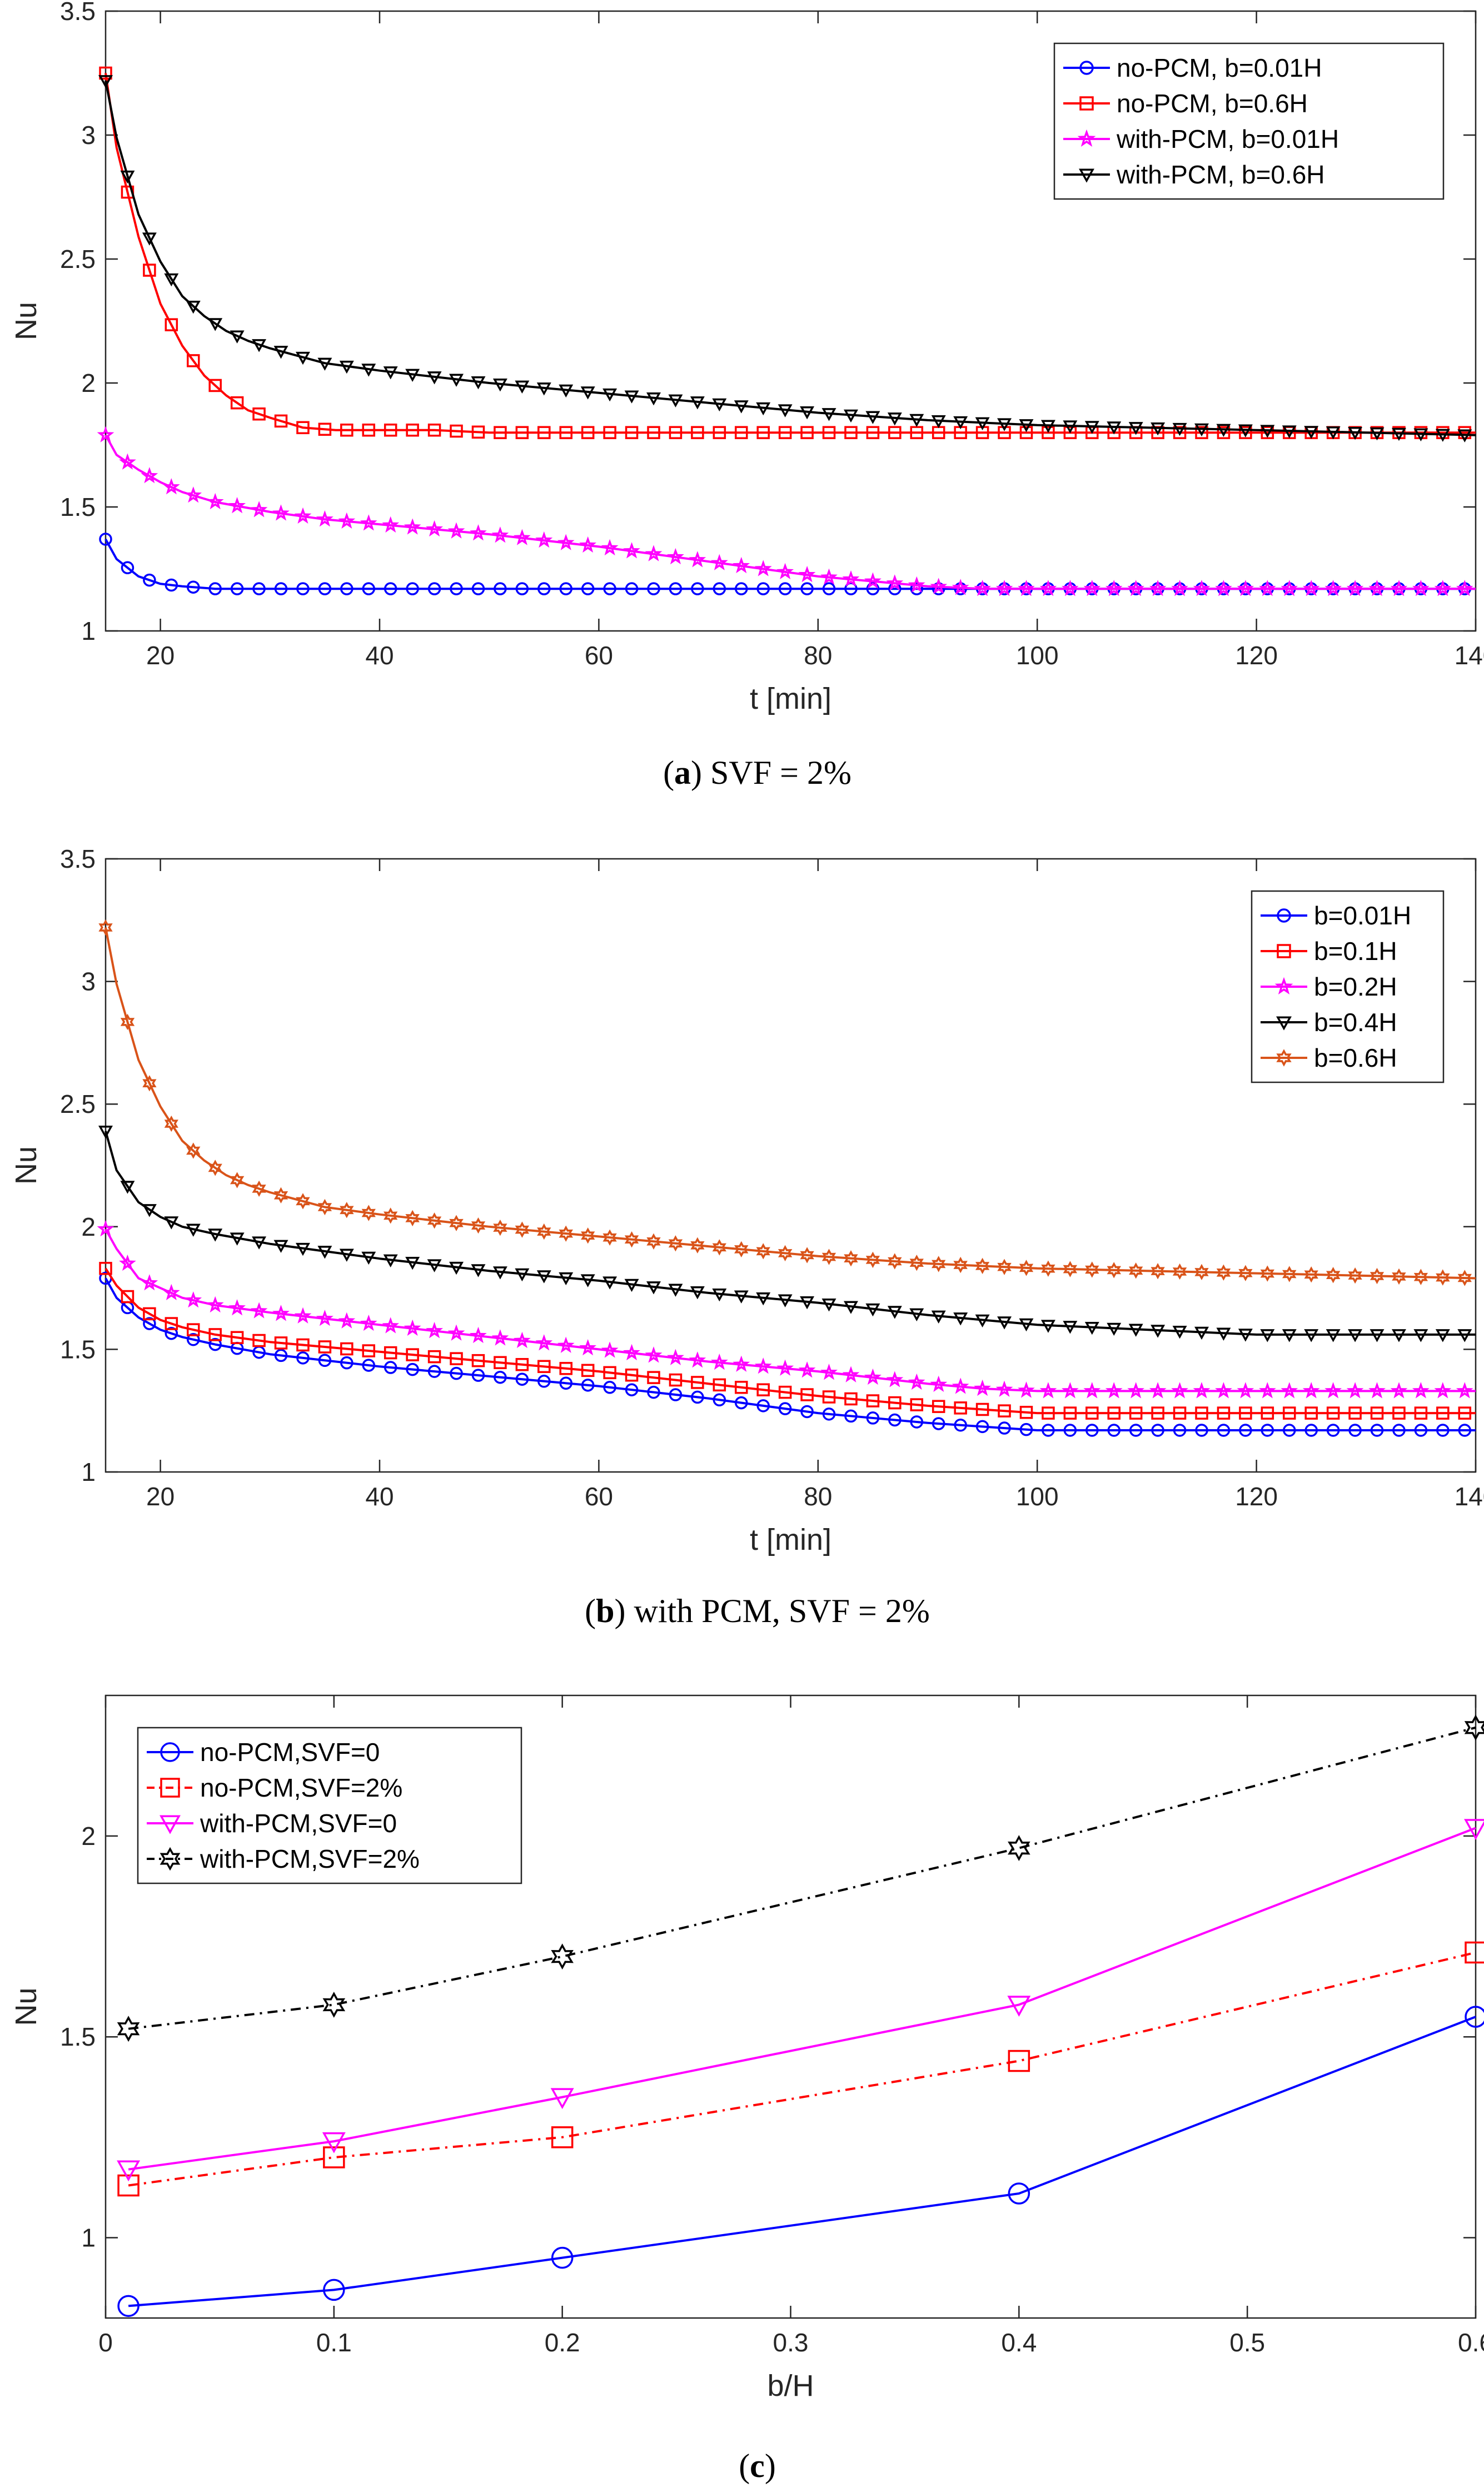  I want to click on legend-box, so click(1249, 121).